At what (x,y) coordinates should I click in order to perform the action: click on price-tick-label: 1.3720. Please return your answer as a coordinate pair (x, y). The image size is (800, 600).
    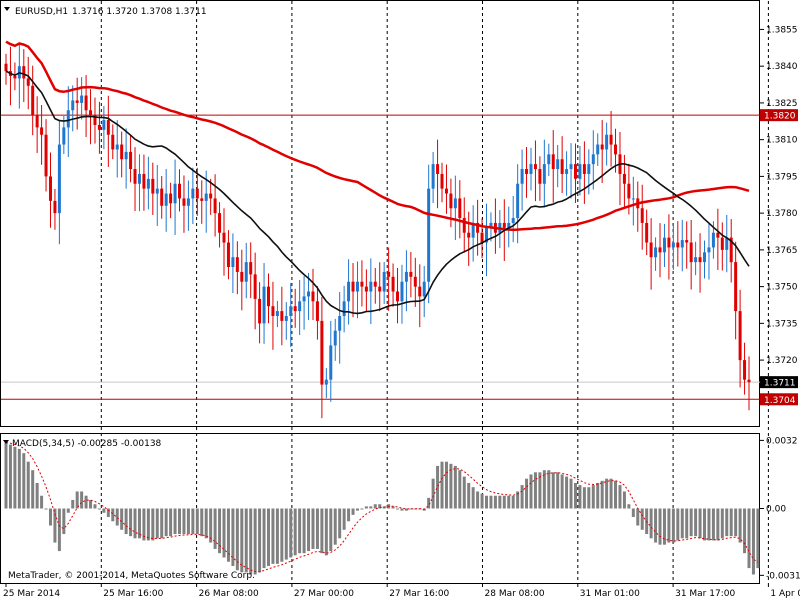
    Looking at the image, I should click on (782, 361).